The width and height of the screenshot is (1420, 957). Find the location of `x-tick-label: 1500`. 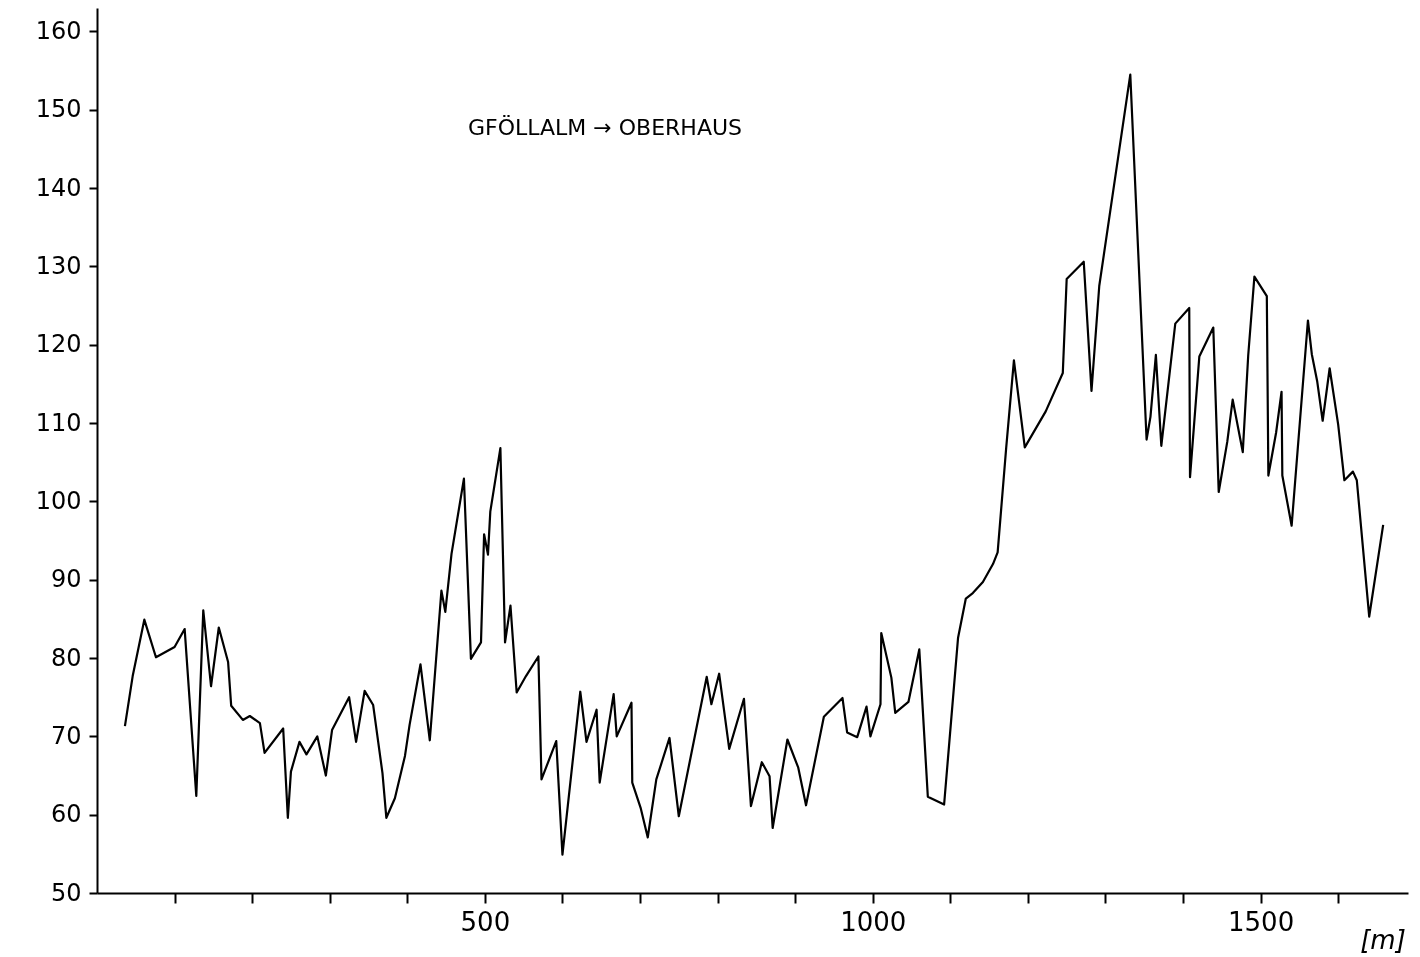

x-tick-label: 1500 is located at coordinates (1261, 921).